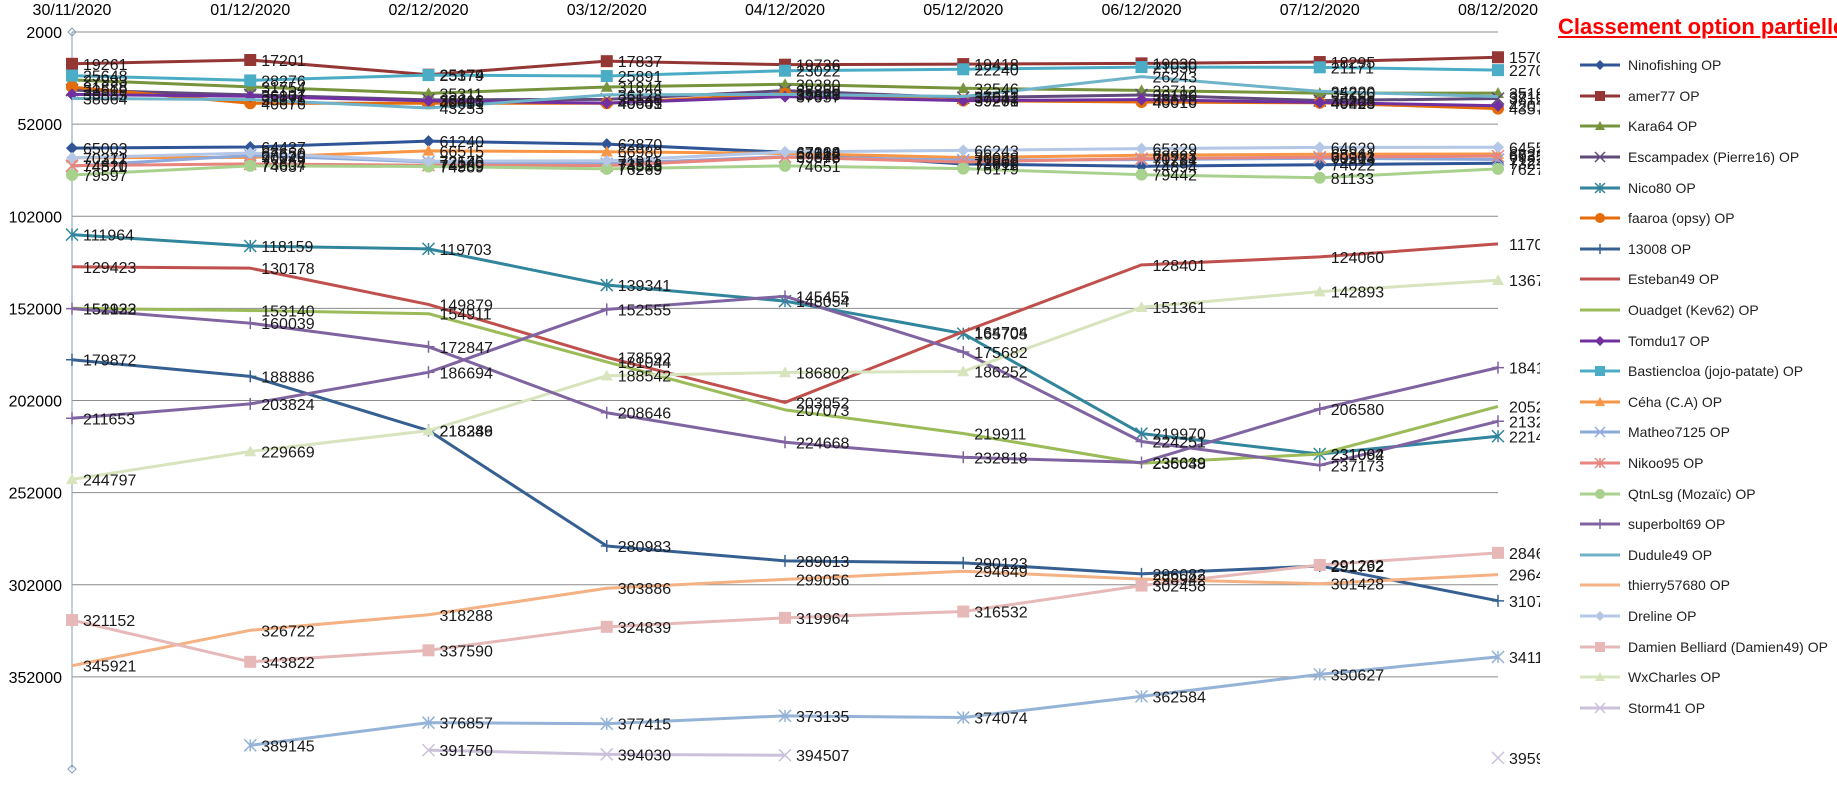  What do you see at coordinates (466, 751) in the screenshot?
I see `data-label: 391750` at bounding box center [466, 751].